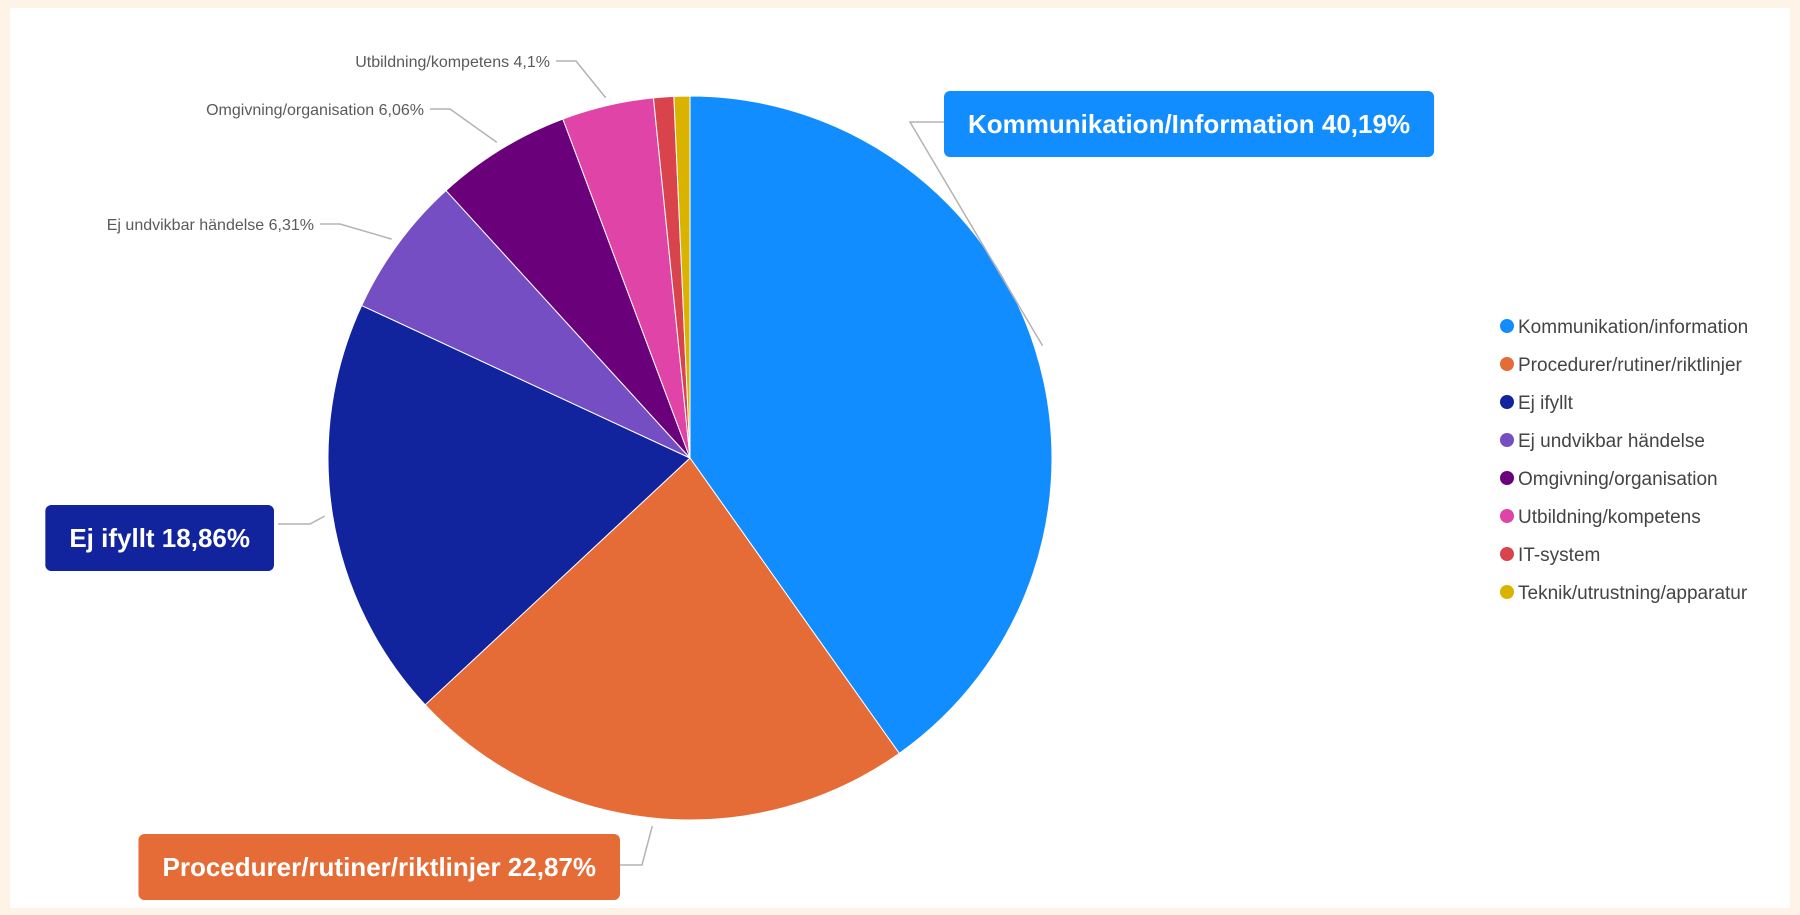 The height and width of the screenshot is (915, 1800). What do you see at coordinates (1507, 478) in the screenshot?
I see `legend-marker-omgivning-organisation` at bounding box center [1507, 478].